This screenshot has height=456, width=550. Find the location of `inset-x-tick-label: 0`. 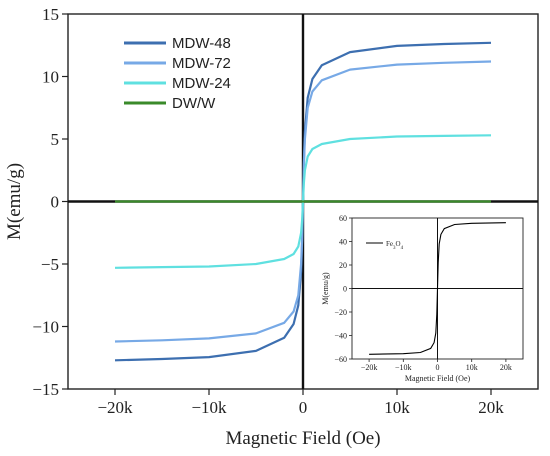

inset-x-tick-label: 0 is located at coordinates (438, 367).